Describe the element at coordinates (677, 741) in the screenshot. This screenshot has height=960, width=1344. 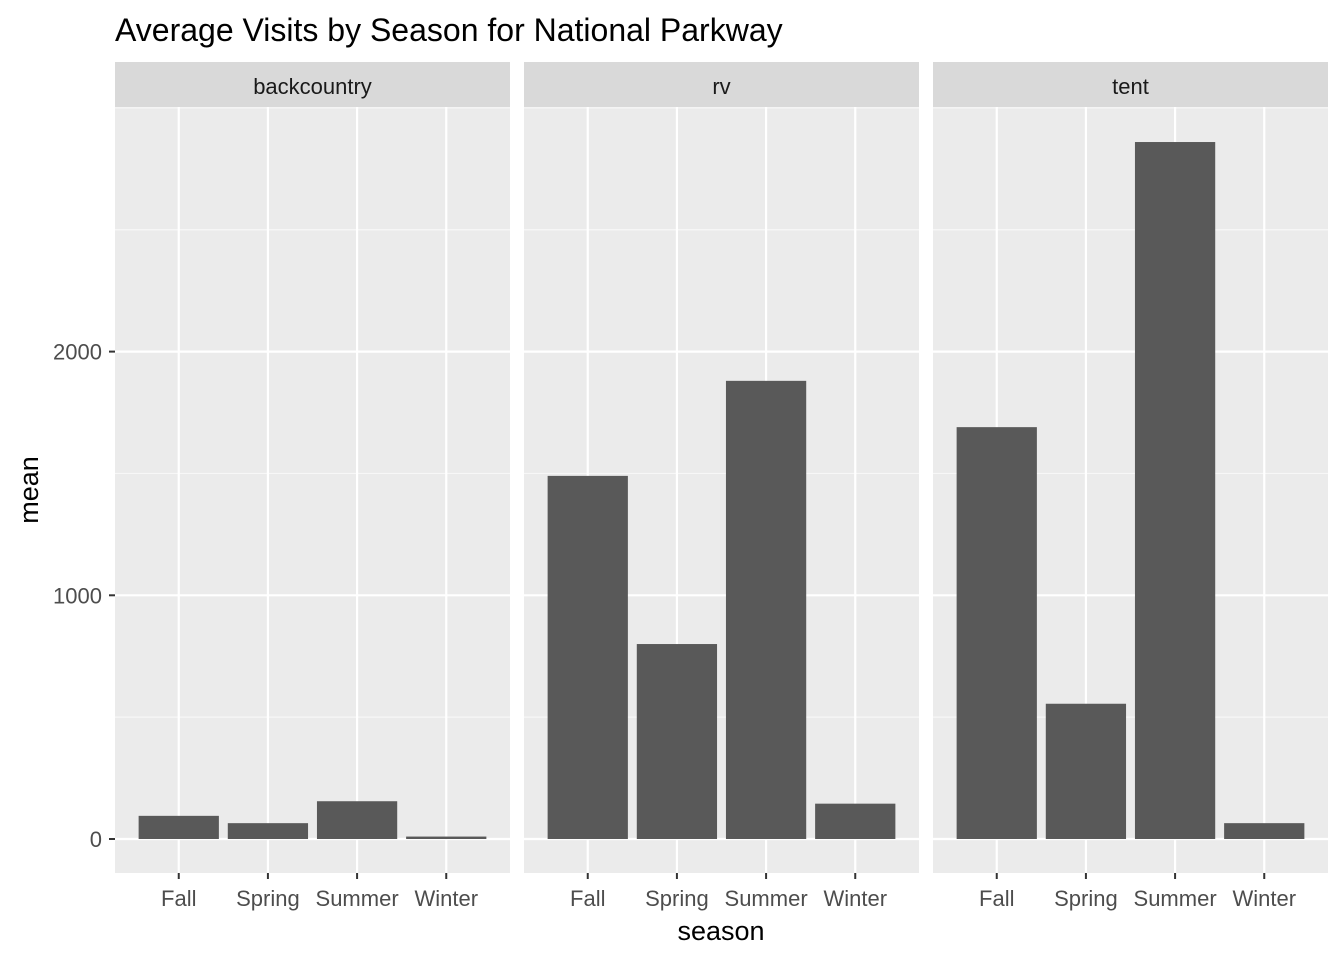
I see `bar-rv-spring` at that location.